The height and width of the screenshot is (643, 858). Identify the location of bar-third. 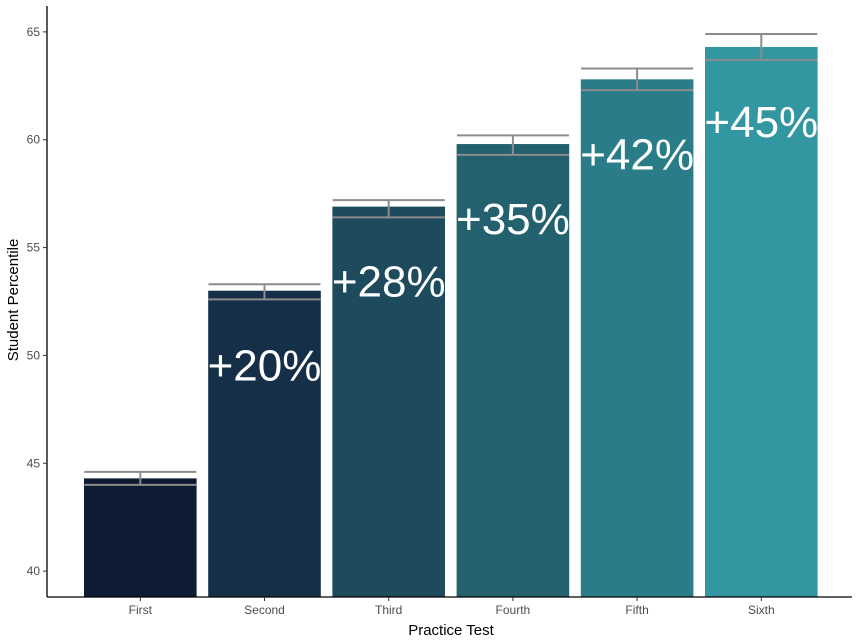
(388, 401).